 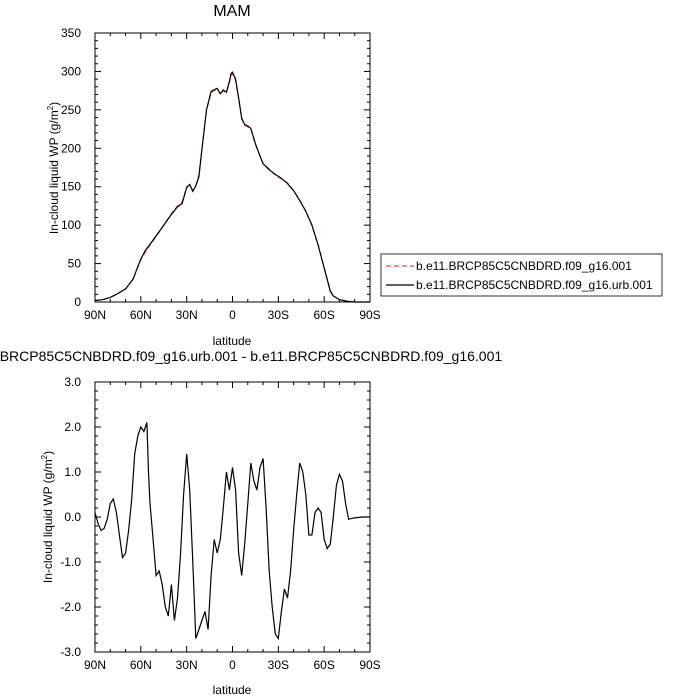 I want to click on y-tick-label: 2.0, so click(x=72, y=427).